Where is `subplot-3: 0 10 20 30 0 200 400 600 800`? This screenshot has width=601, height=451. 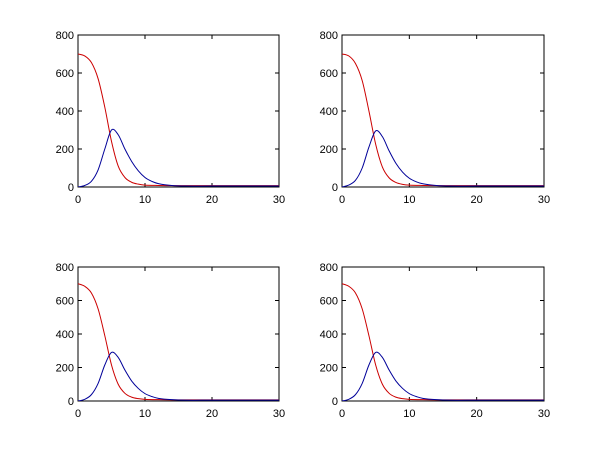 subplot-3: 0 10 20 30 0 200 400 600 800 is located at coordinates (170, 341).